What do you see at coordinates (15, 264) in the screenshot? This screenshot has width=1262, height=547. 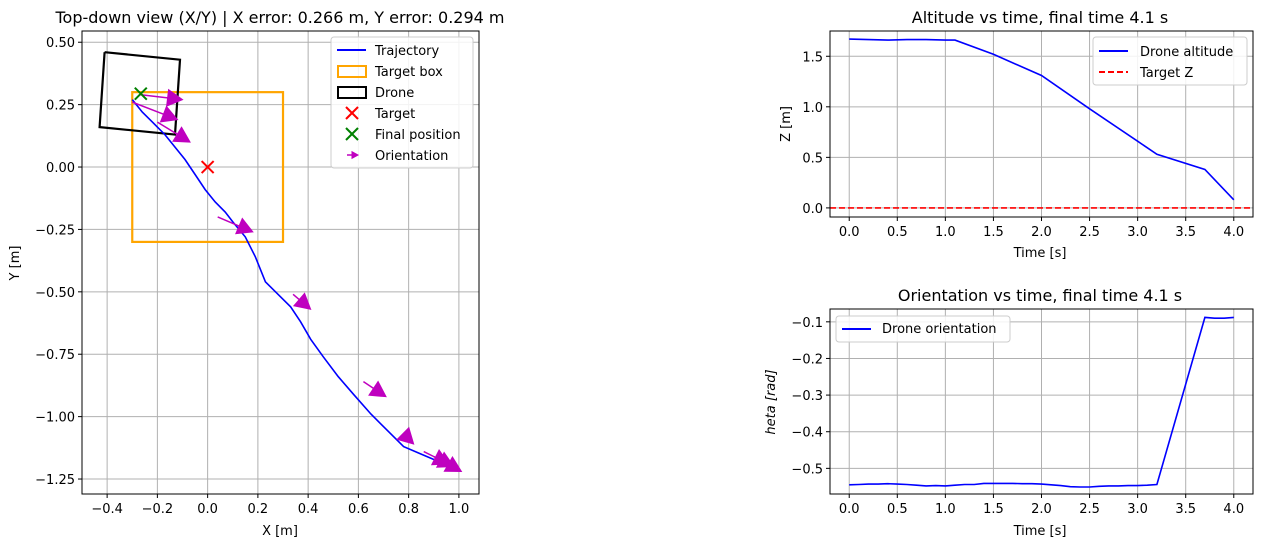 I see `topdown-ylabel: Y [m]` at bounding box center [15, 264].